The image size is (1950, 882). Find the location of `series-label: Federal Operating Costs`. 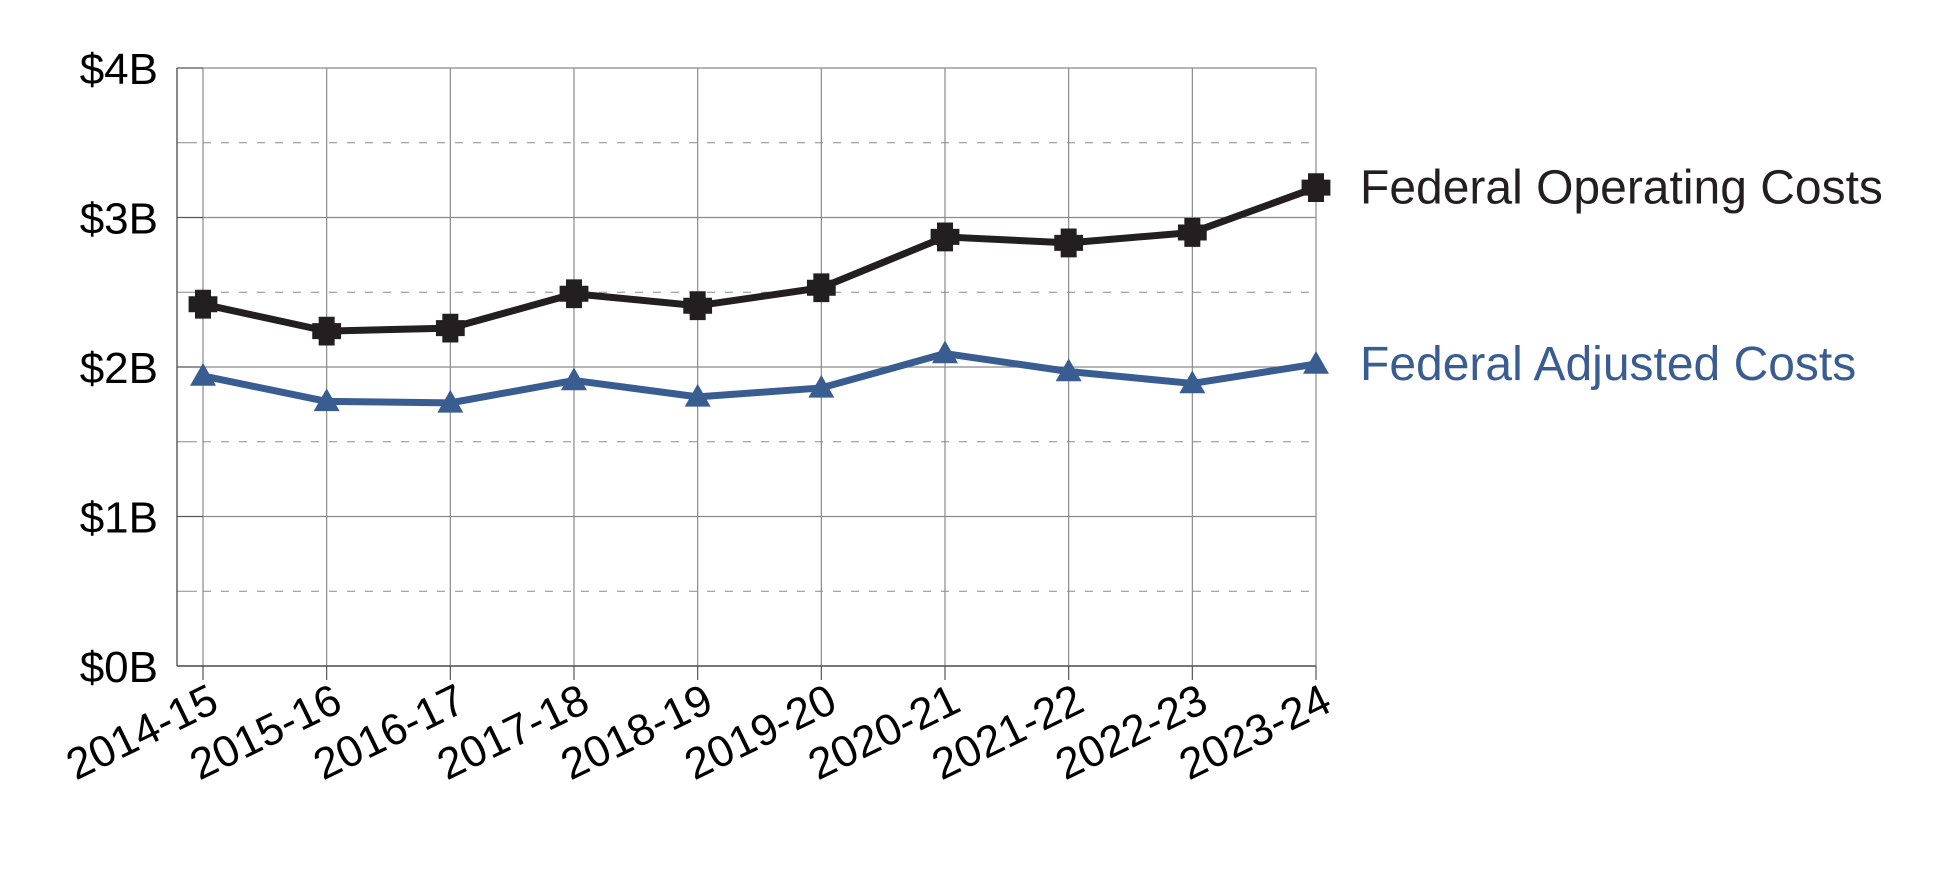

series-label: Federal Operating Costs is located at coordinates (1621, 188).